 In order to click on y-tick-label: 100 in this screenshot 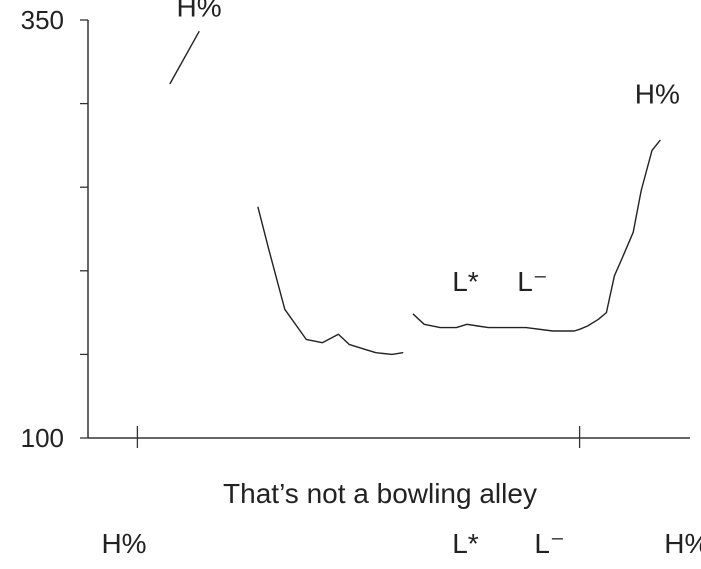, I will do `click(42, 438)`.